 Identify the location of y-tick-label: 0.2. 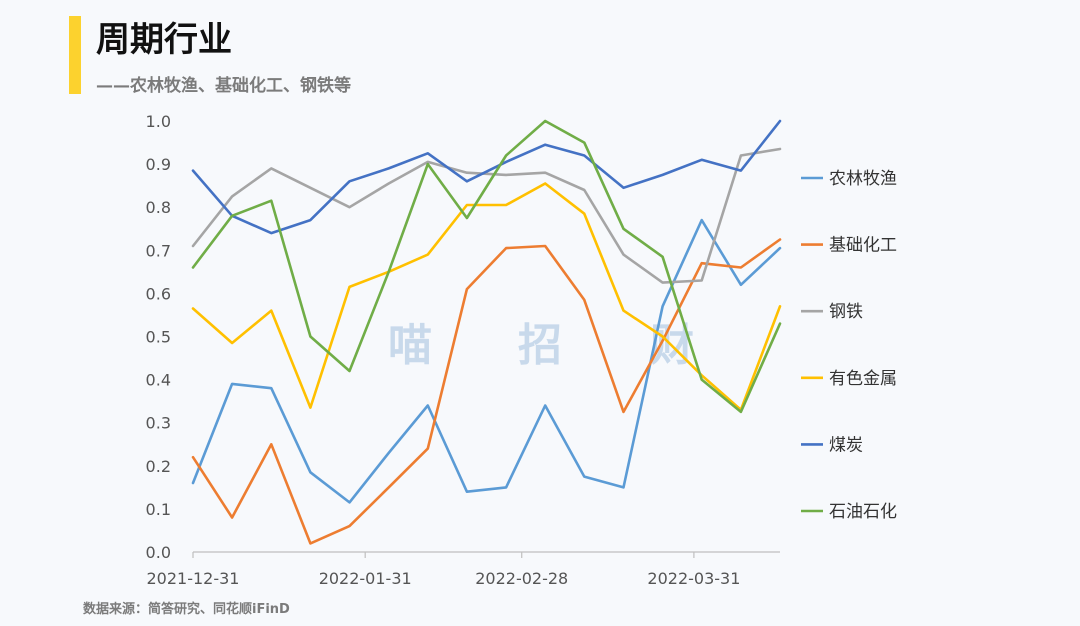
(158, 466).